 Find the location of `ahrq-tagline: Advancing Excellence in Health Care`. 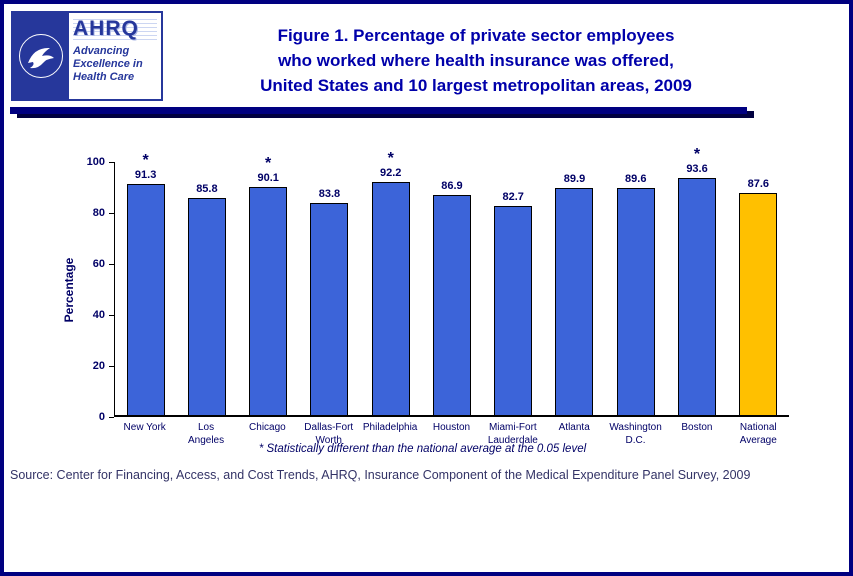

ahrq-tagline: Advancing Excellence in Health Care is located at coordinates (115, 64).